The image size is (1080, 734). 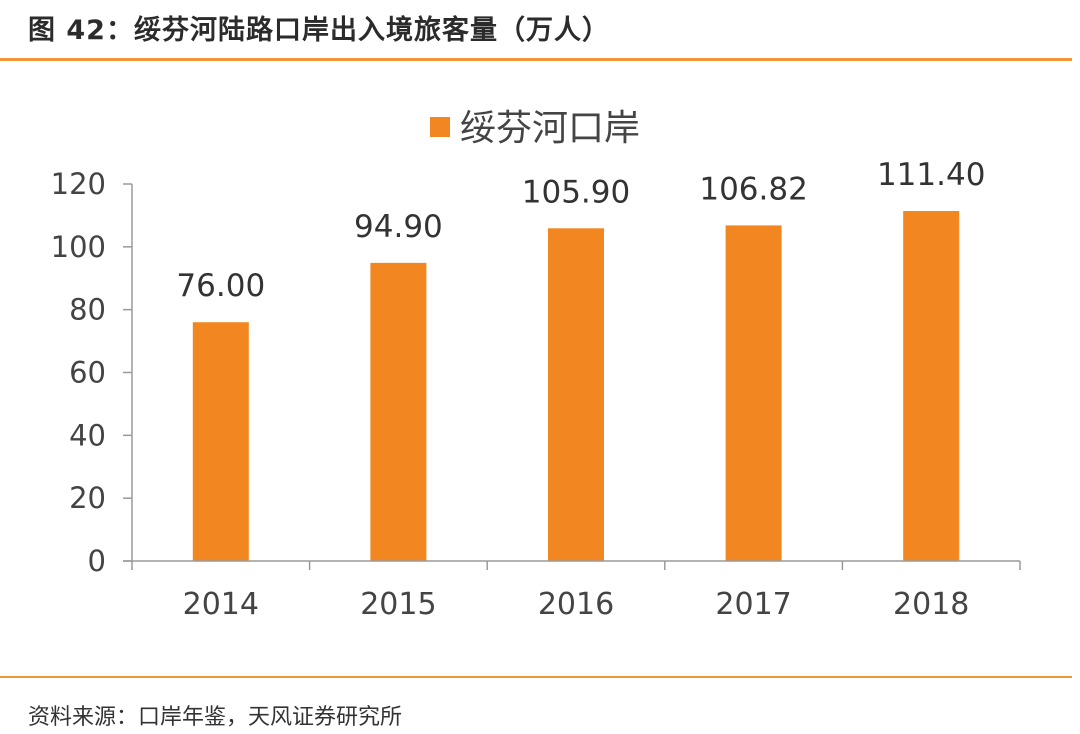 What do you see at coordinates (753, 189) in the screenshot?
I see `bar-value-label: 106.82` at bounding box center [753, 189].